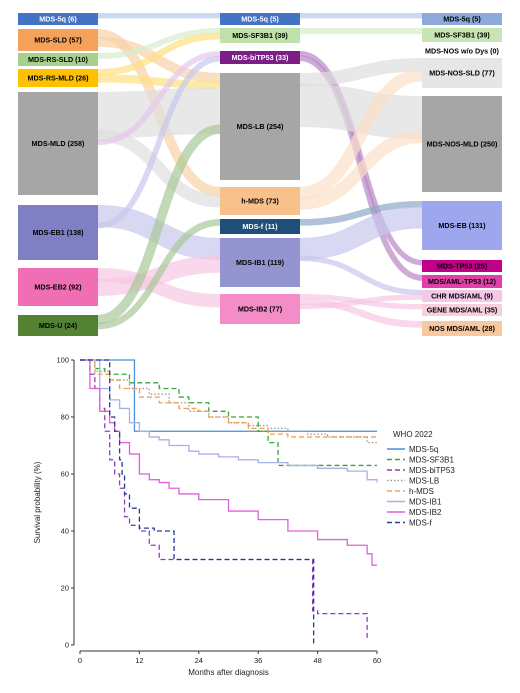 The width and height of the screenshot is (520, 693). I want to click on node-label: MDS-IB1 (119), so click(260, 262).